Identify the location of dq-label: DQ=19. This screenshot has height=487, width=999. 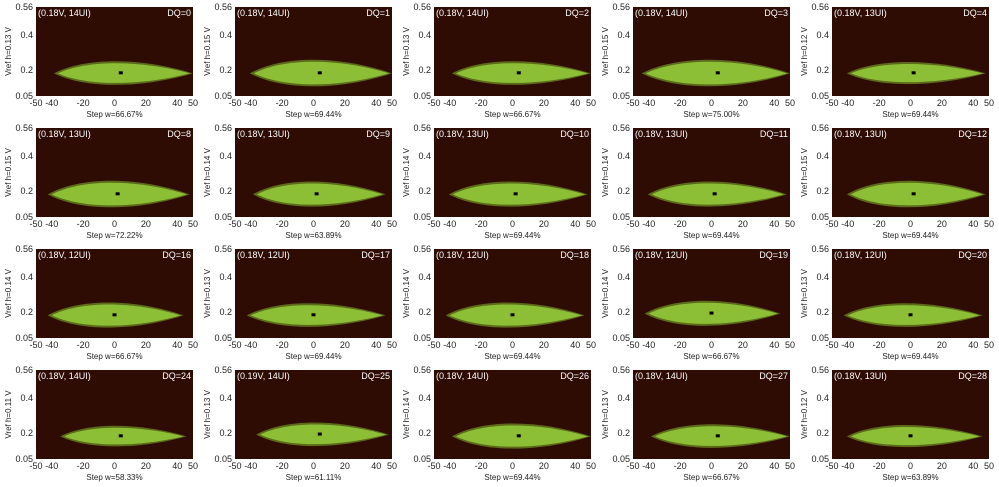
(773, 255).